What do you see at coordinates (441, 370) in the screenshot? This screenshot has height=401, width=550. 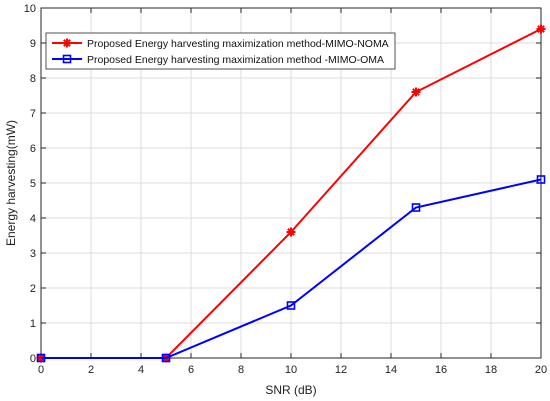 I see `x-tick-label: 16` at bounding box center [441, 370].